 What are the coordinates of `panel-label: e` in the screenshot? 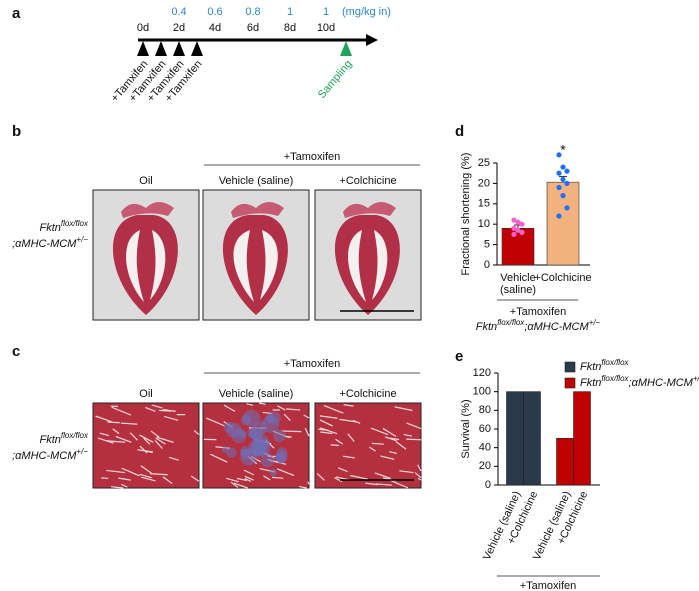 It's located at (459, 356).